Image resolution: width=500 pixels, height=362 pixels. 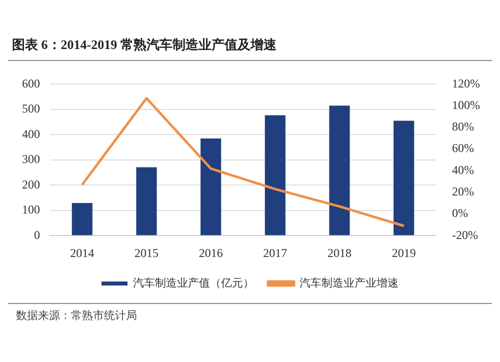 I want to click on y-tick-label: 400, so click(x=31, y=133).